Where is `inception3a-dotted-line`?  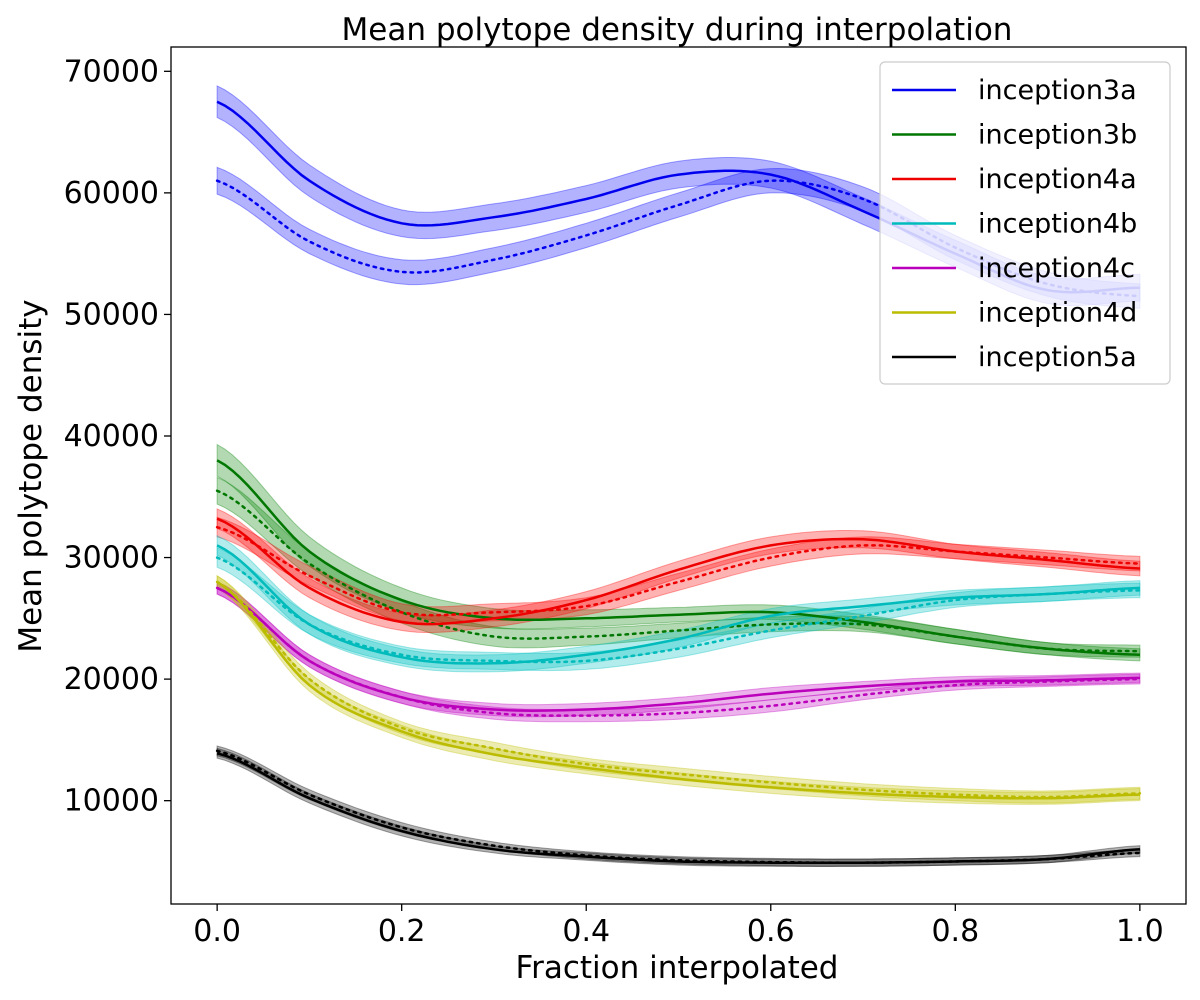
inception3a-dotted-line is located at coordinates (678, 238).